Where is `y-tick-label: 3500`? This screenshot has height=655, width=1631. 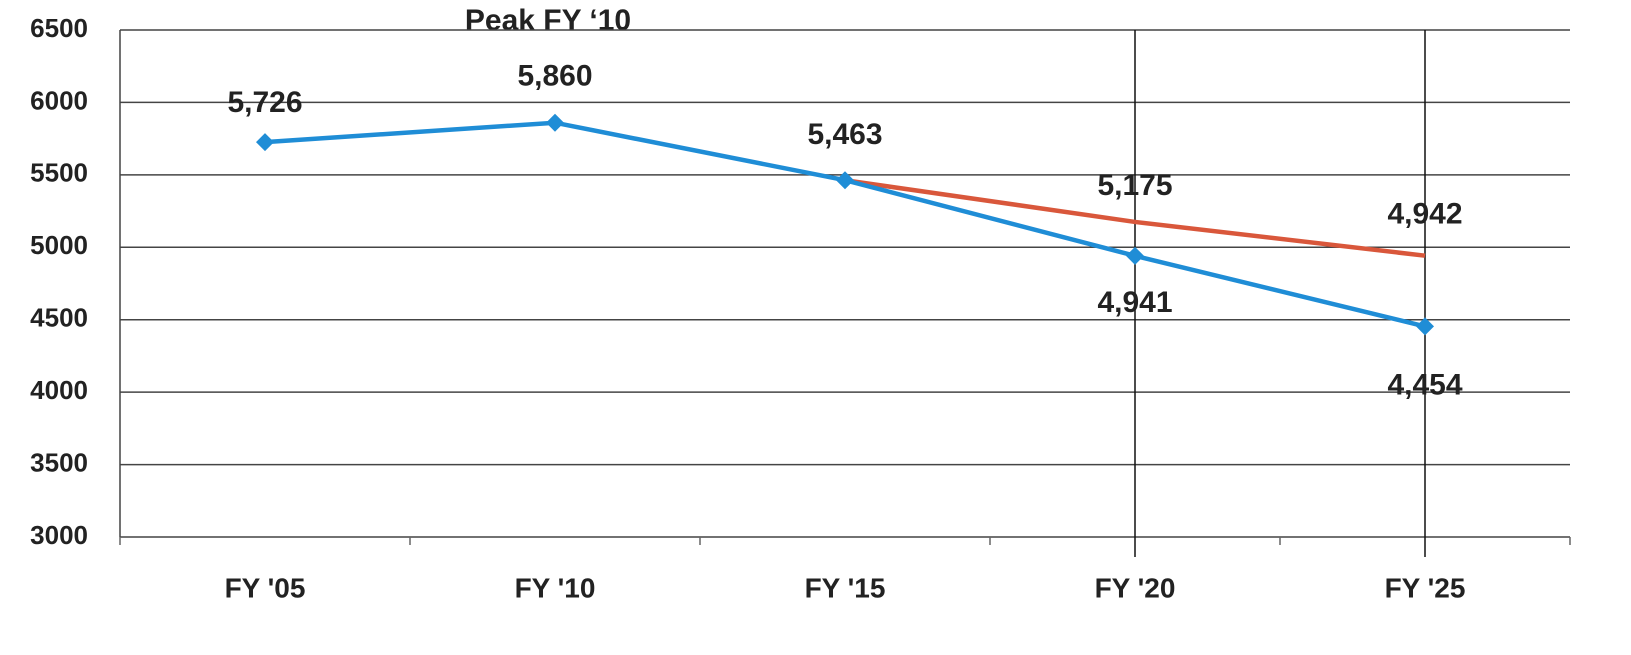
y-tick-label: 3500 is located at coordinates (59, 462).